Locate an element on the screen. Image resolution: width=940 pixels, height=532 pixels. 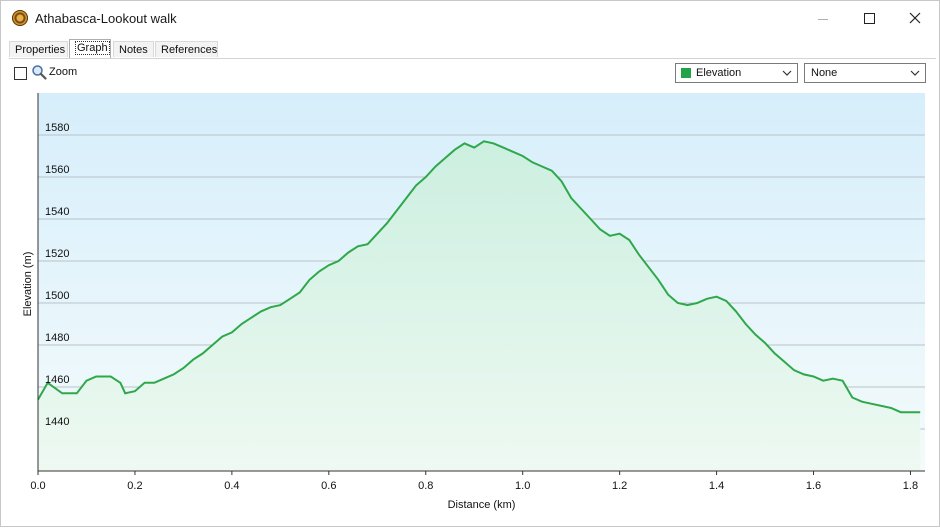
window-title: Athabasca-Lookout walk is located at coordinates (106, 18).